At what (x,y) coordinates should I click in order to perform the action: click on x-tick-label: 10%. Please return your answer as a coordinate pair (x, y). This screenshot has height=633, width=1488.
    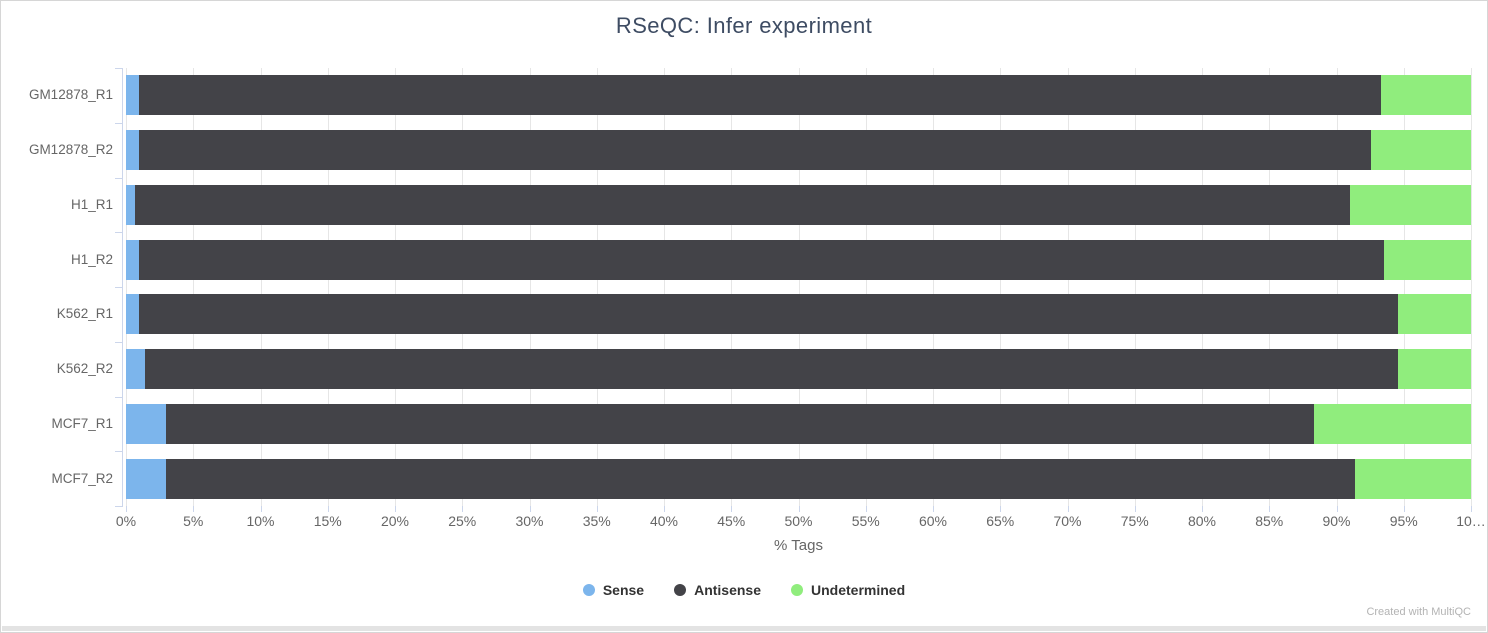
    Looking at the image, I should click on (260, 521).